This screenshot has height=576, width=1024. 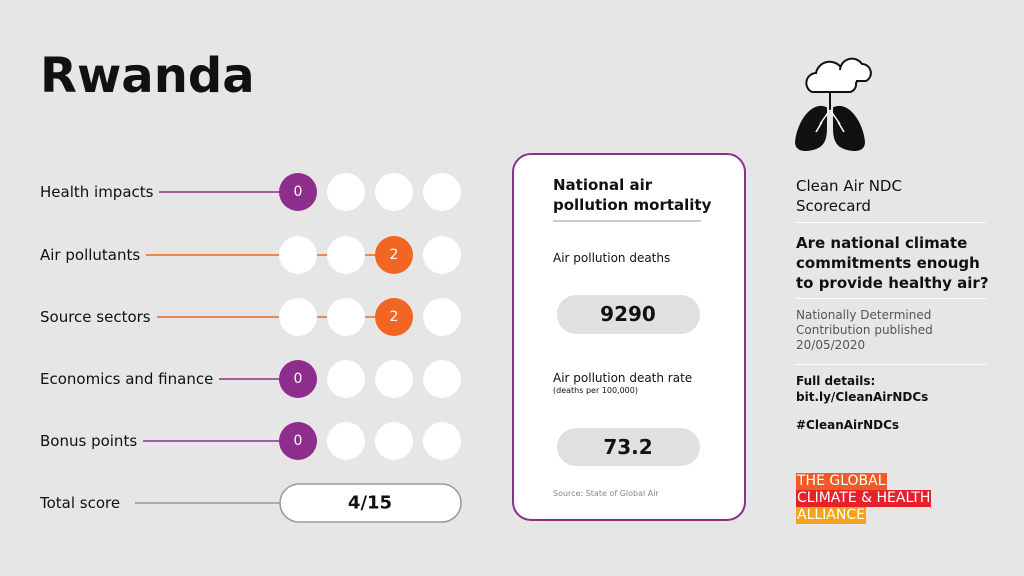 I want to click on row-label: Air pollutants, so click(x=90, y=255).